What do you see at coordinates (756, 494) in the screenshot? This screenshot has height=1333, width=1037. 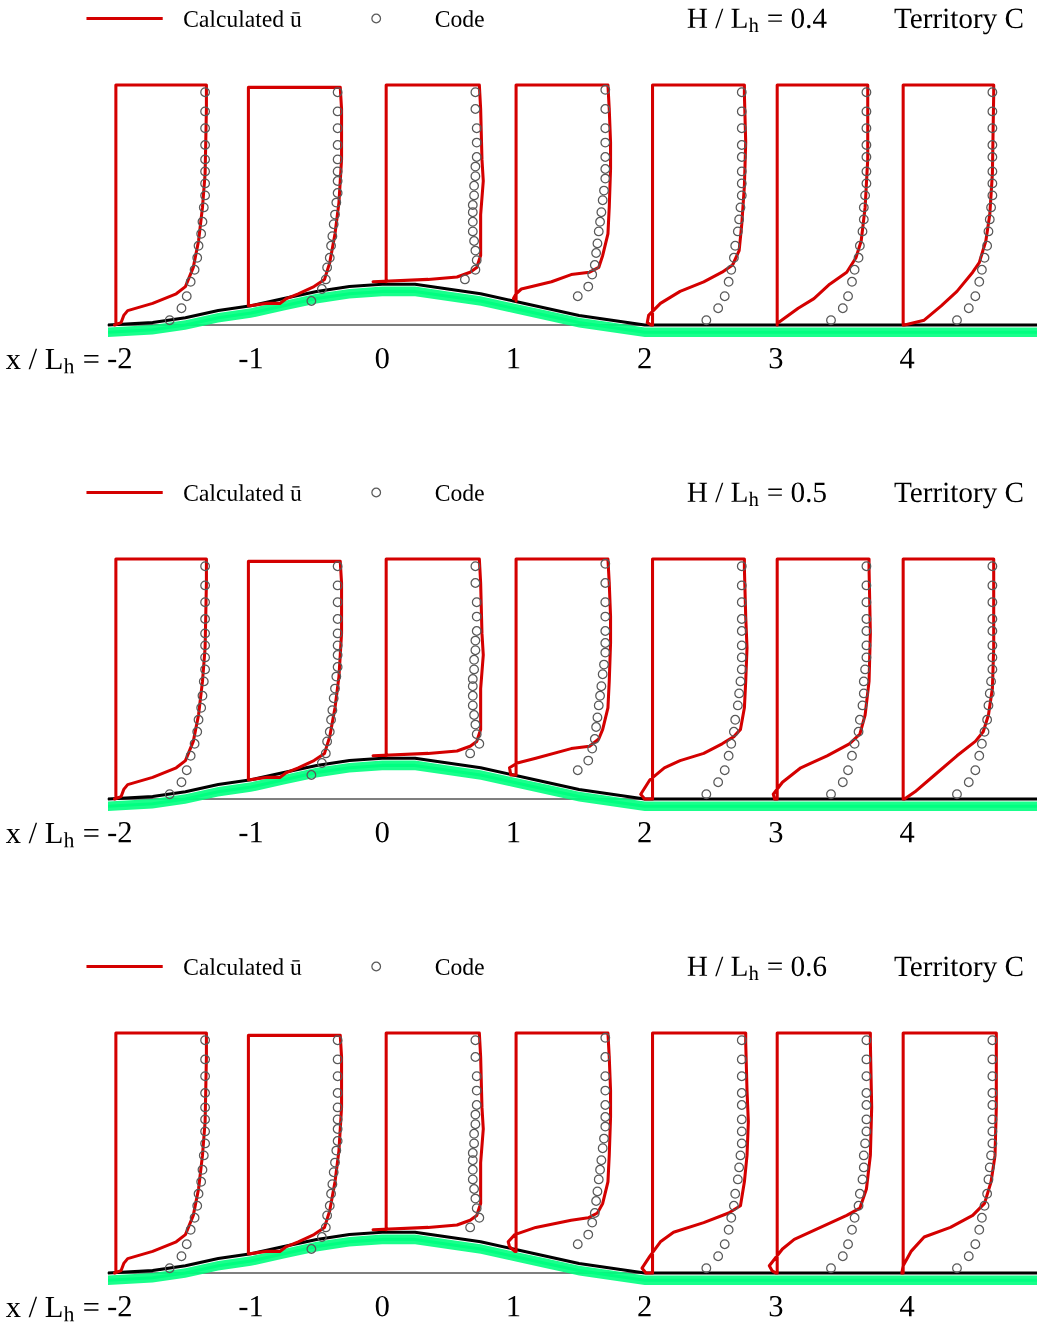 I see `chart-title: H / L$_{h}$ = 0.5` at bounding box center [756, 494].